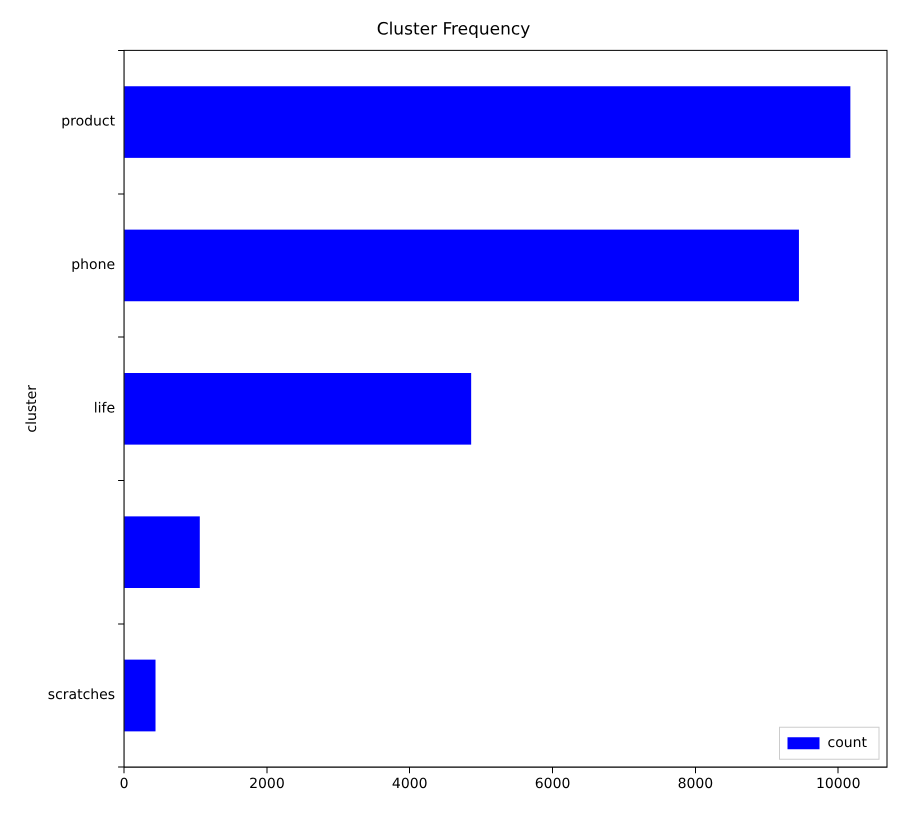  What do you see at coordinates (82, 695) in the screenshot?
I see `y-tick-label: scratches` at bounding box center [82, 695].